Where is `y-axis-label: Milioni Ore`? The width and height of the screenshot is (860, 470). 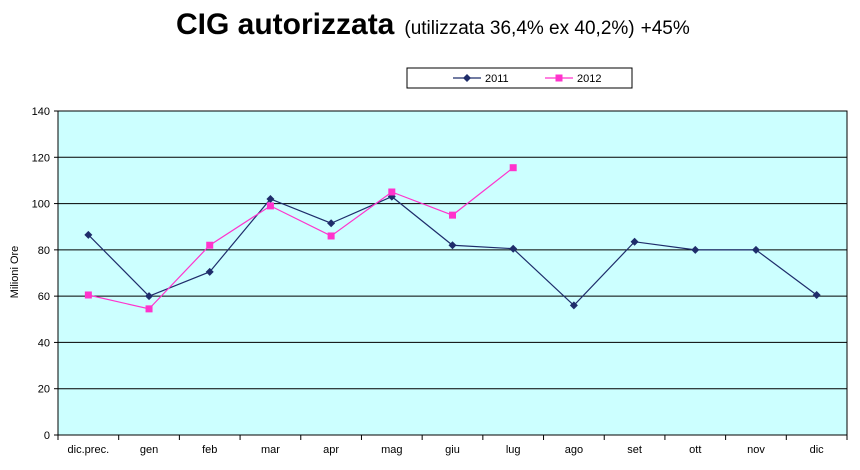
y-axis-label: Milioni Ore is located at coordinates (15, 272).